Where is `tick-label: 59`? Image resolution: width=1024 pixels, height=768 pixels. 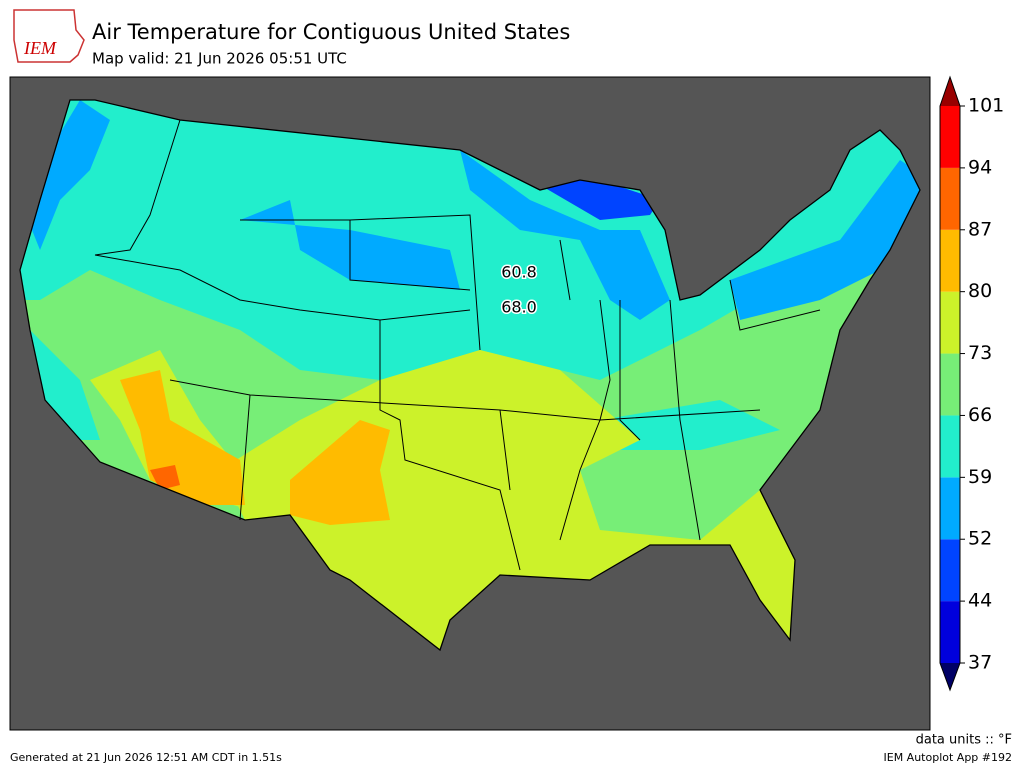 tick-label: 59 is located at coordinates (980, 477).